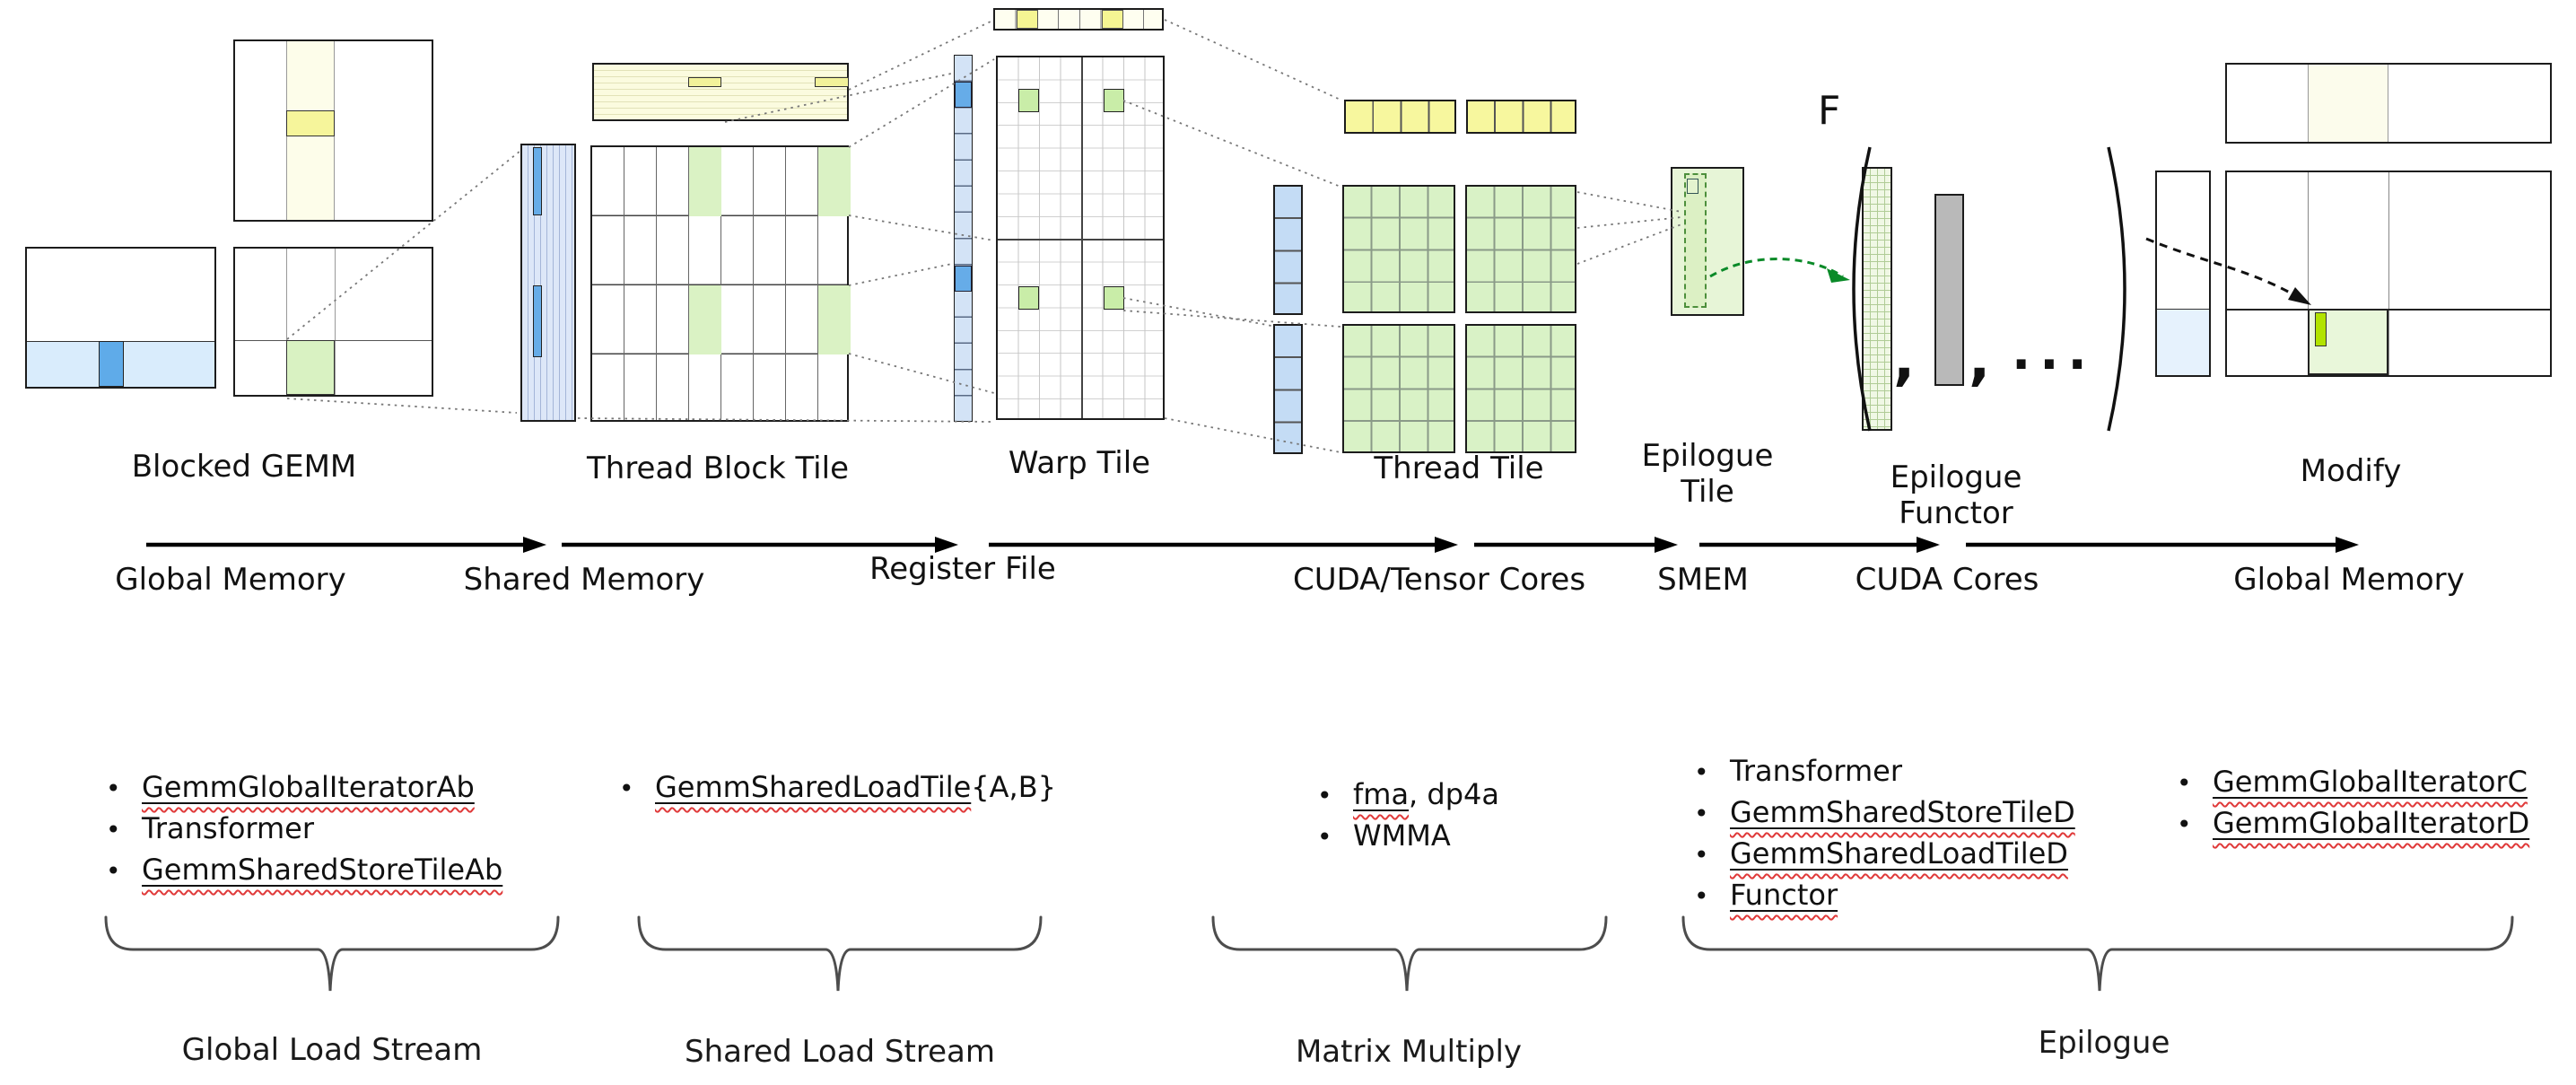 Image resolution: width=2576 pixels, height=1085 pixels. I want to click on list-text: WMMA, so click(1402, 835).